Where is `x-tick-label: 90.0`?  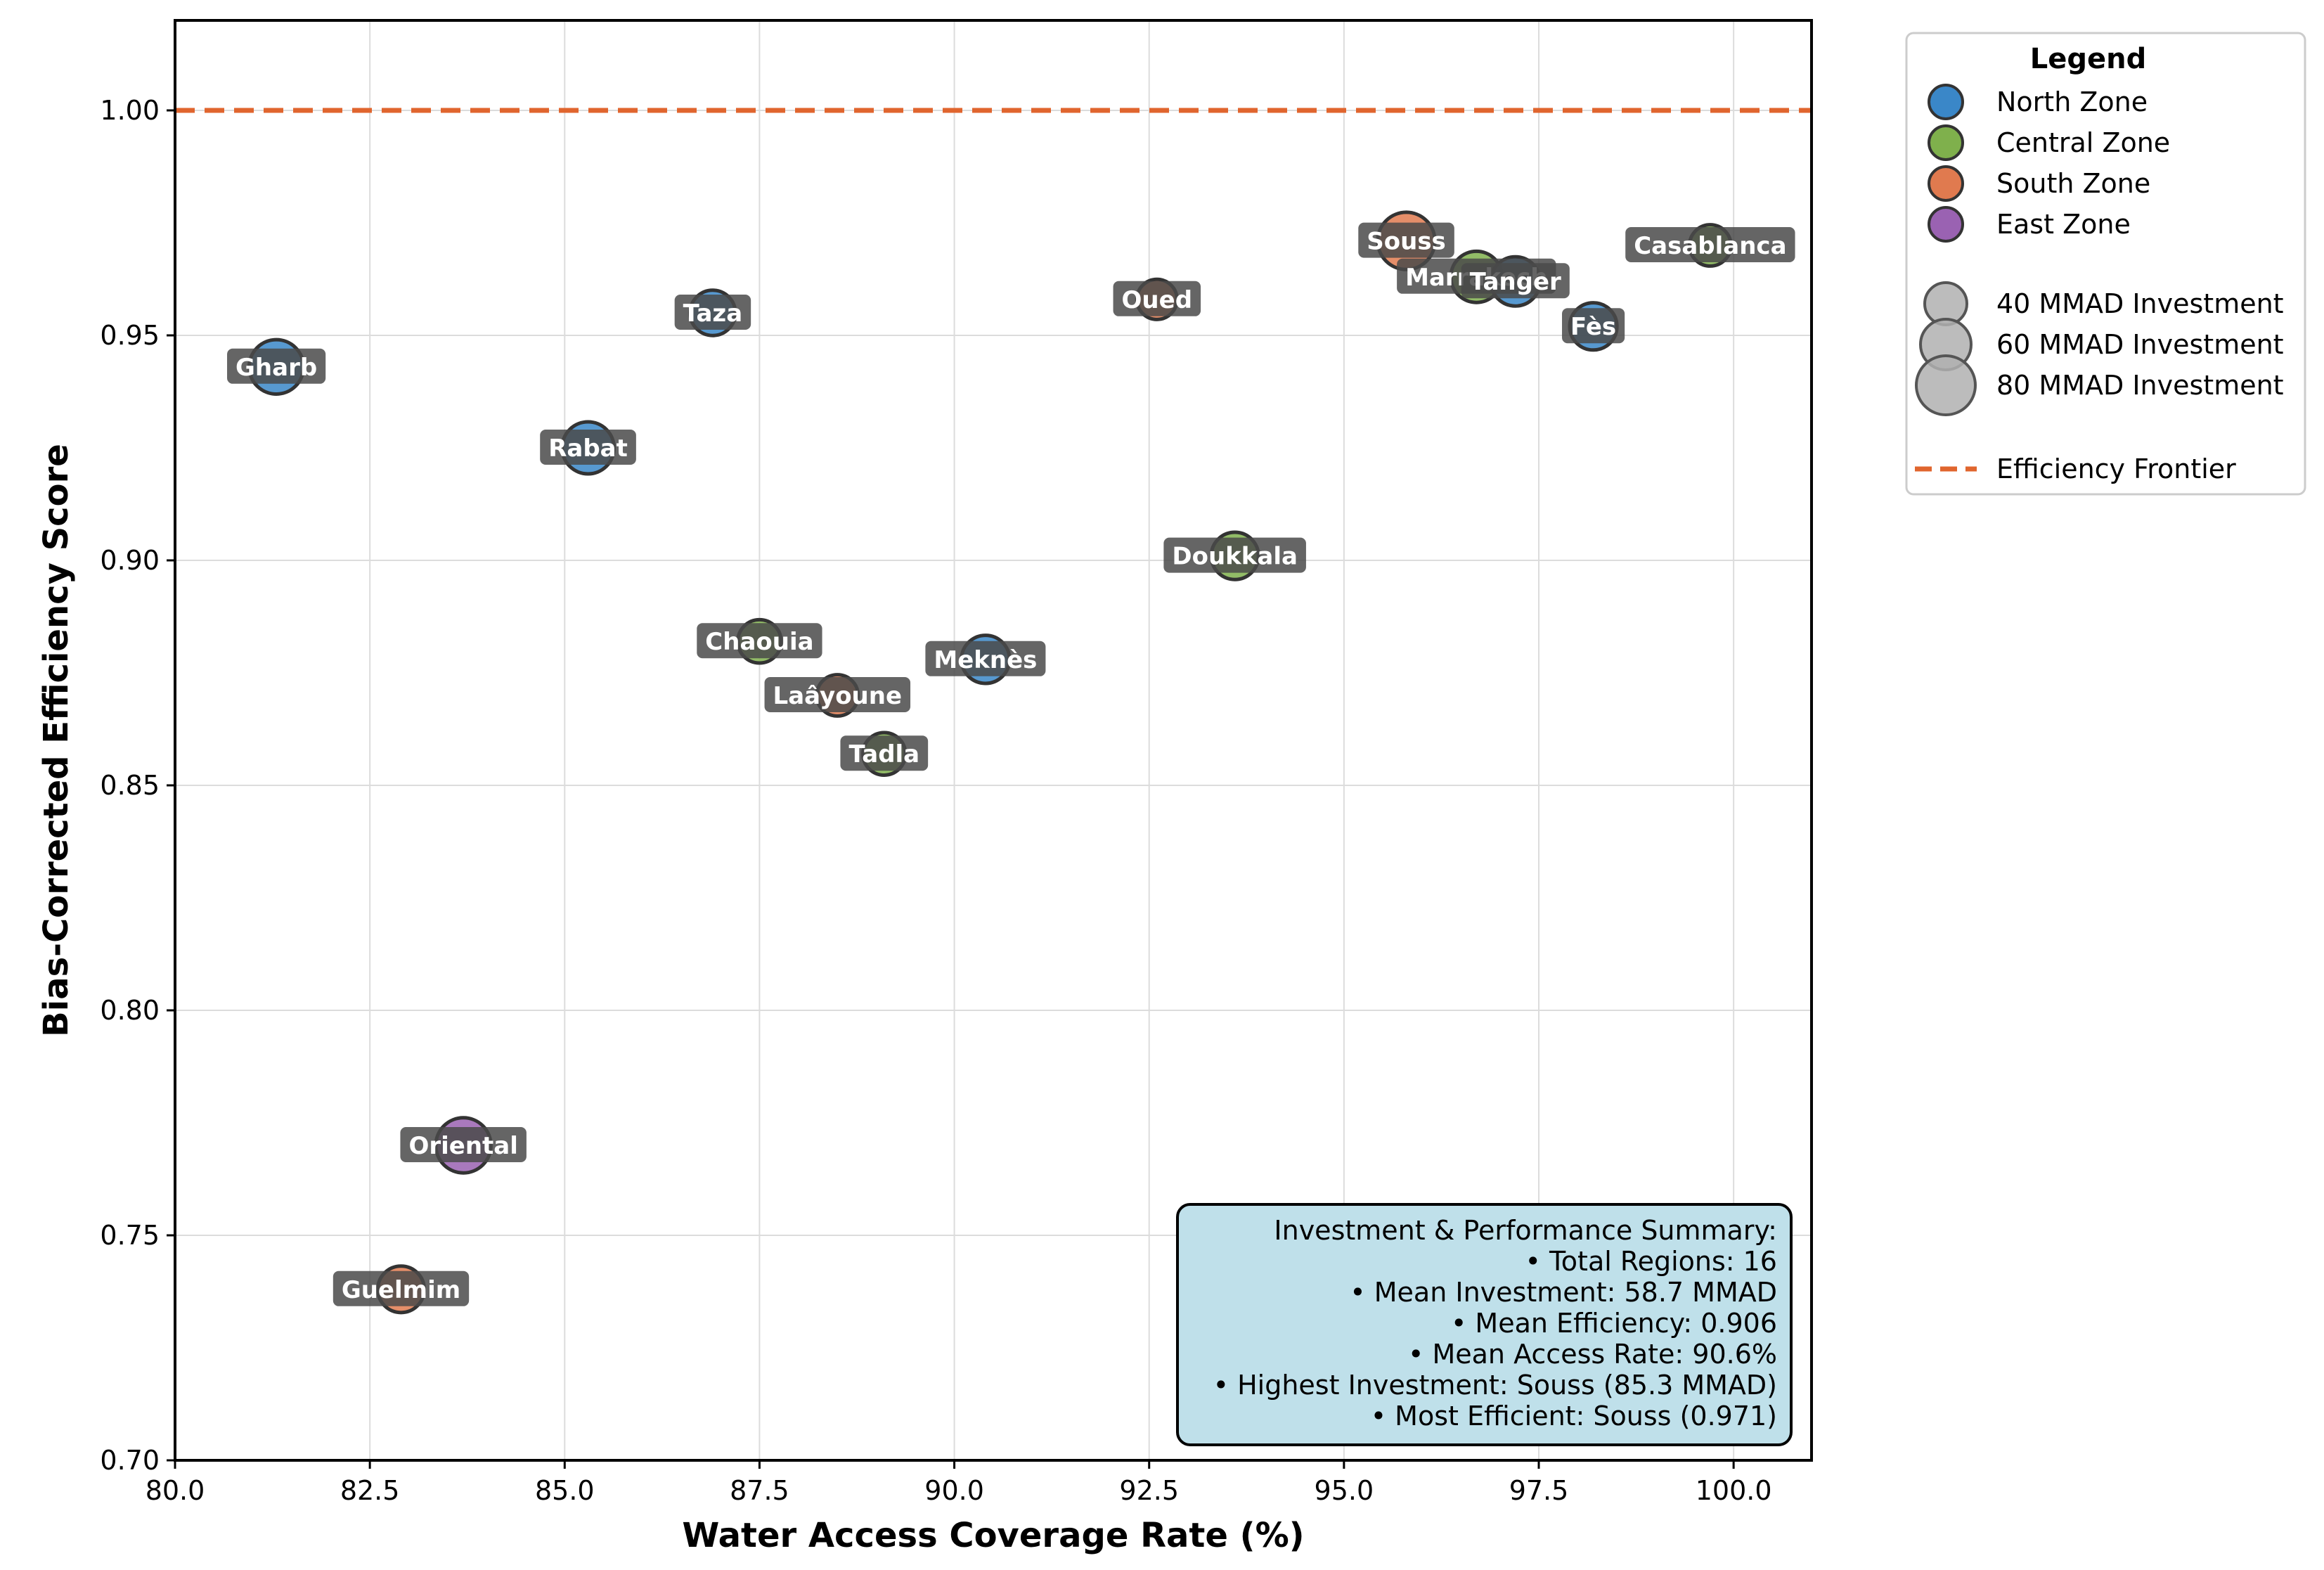
x-tick-label: 90.0 is located at coordinates (954, 1490).